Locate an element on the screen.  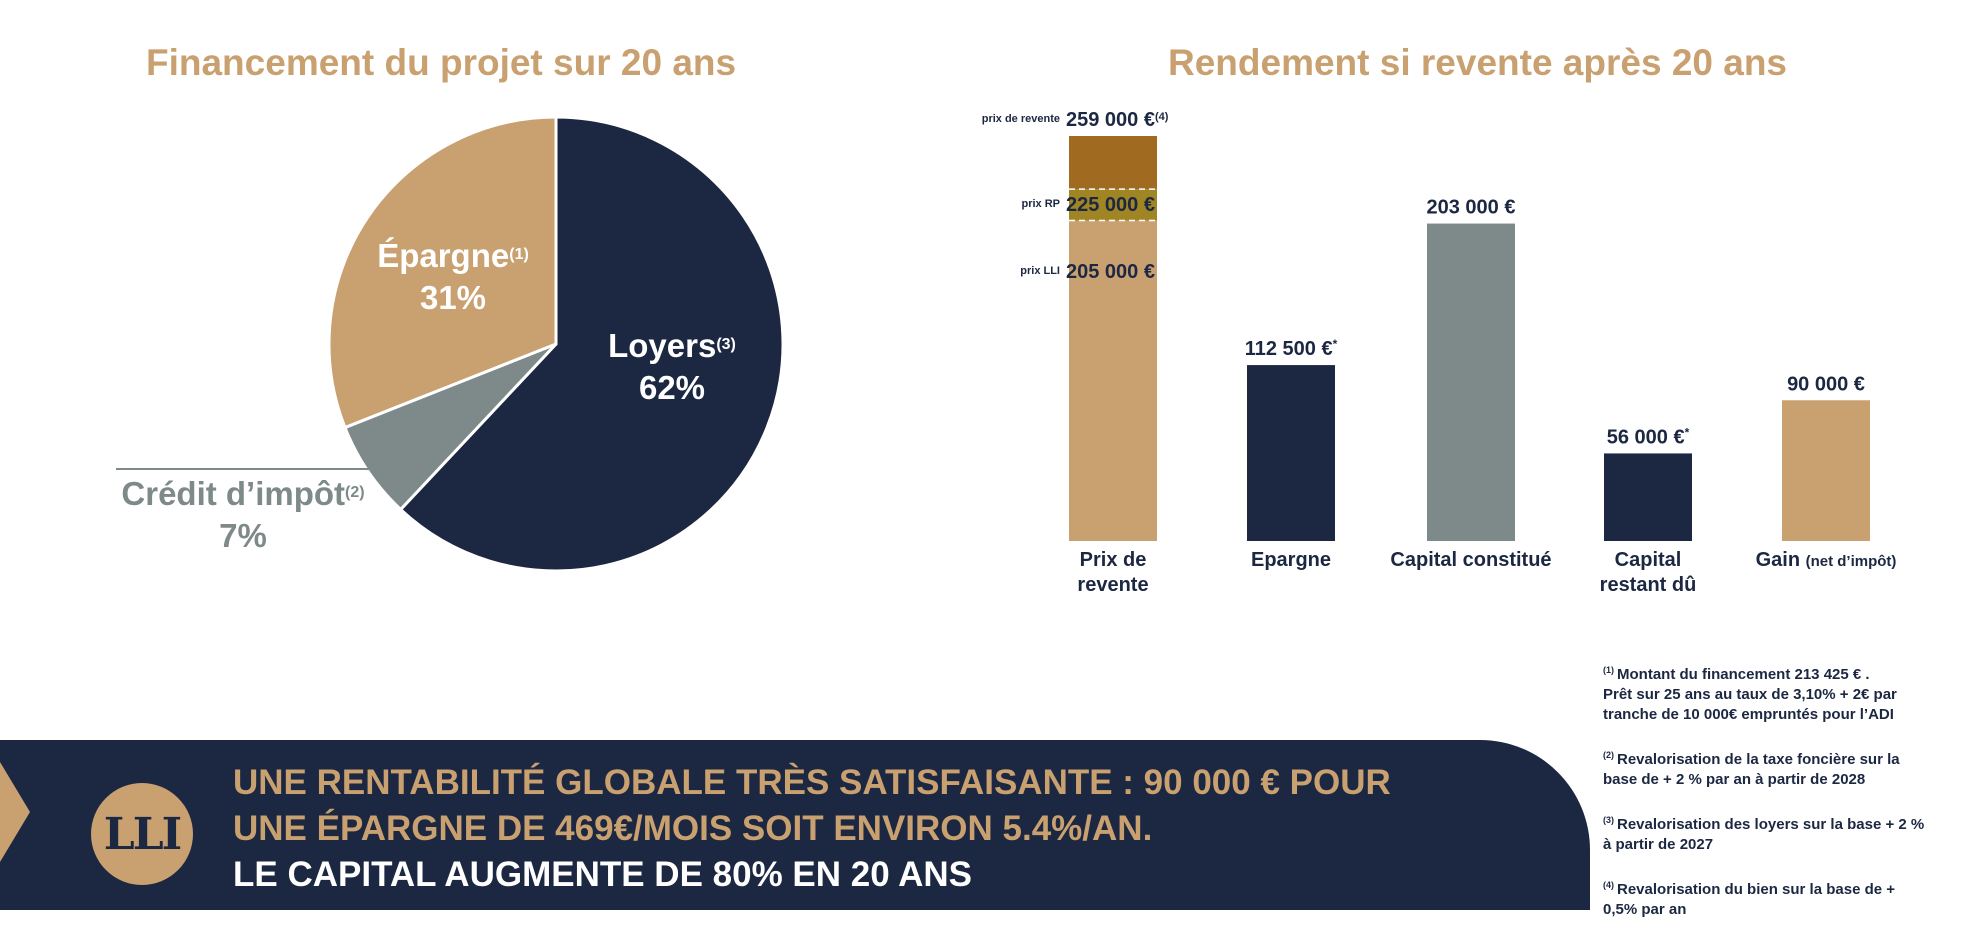
category-label: Epargne is located at coordinates (1291, 560).